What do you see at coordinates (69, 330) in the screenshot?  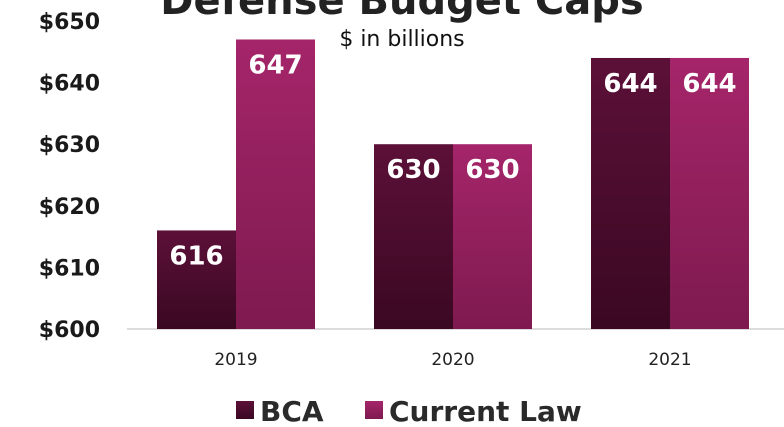 I see `y-tick-label: $600` at bounding box center [69, 330].